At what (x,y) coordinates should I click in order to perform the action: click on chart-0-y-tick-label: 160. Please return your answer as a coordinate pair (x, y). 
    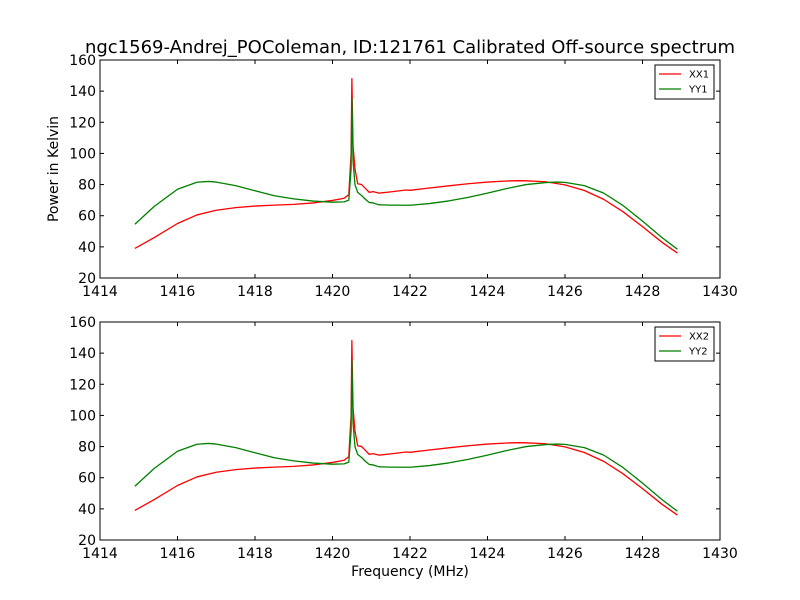
    Looking at the image, I should click on (82, 61).